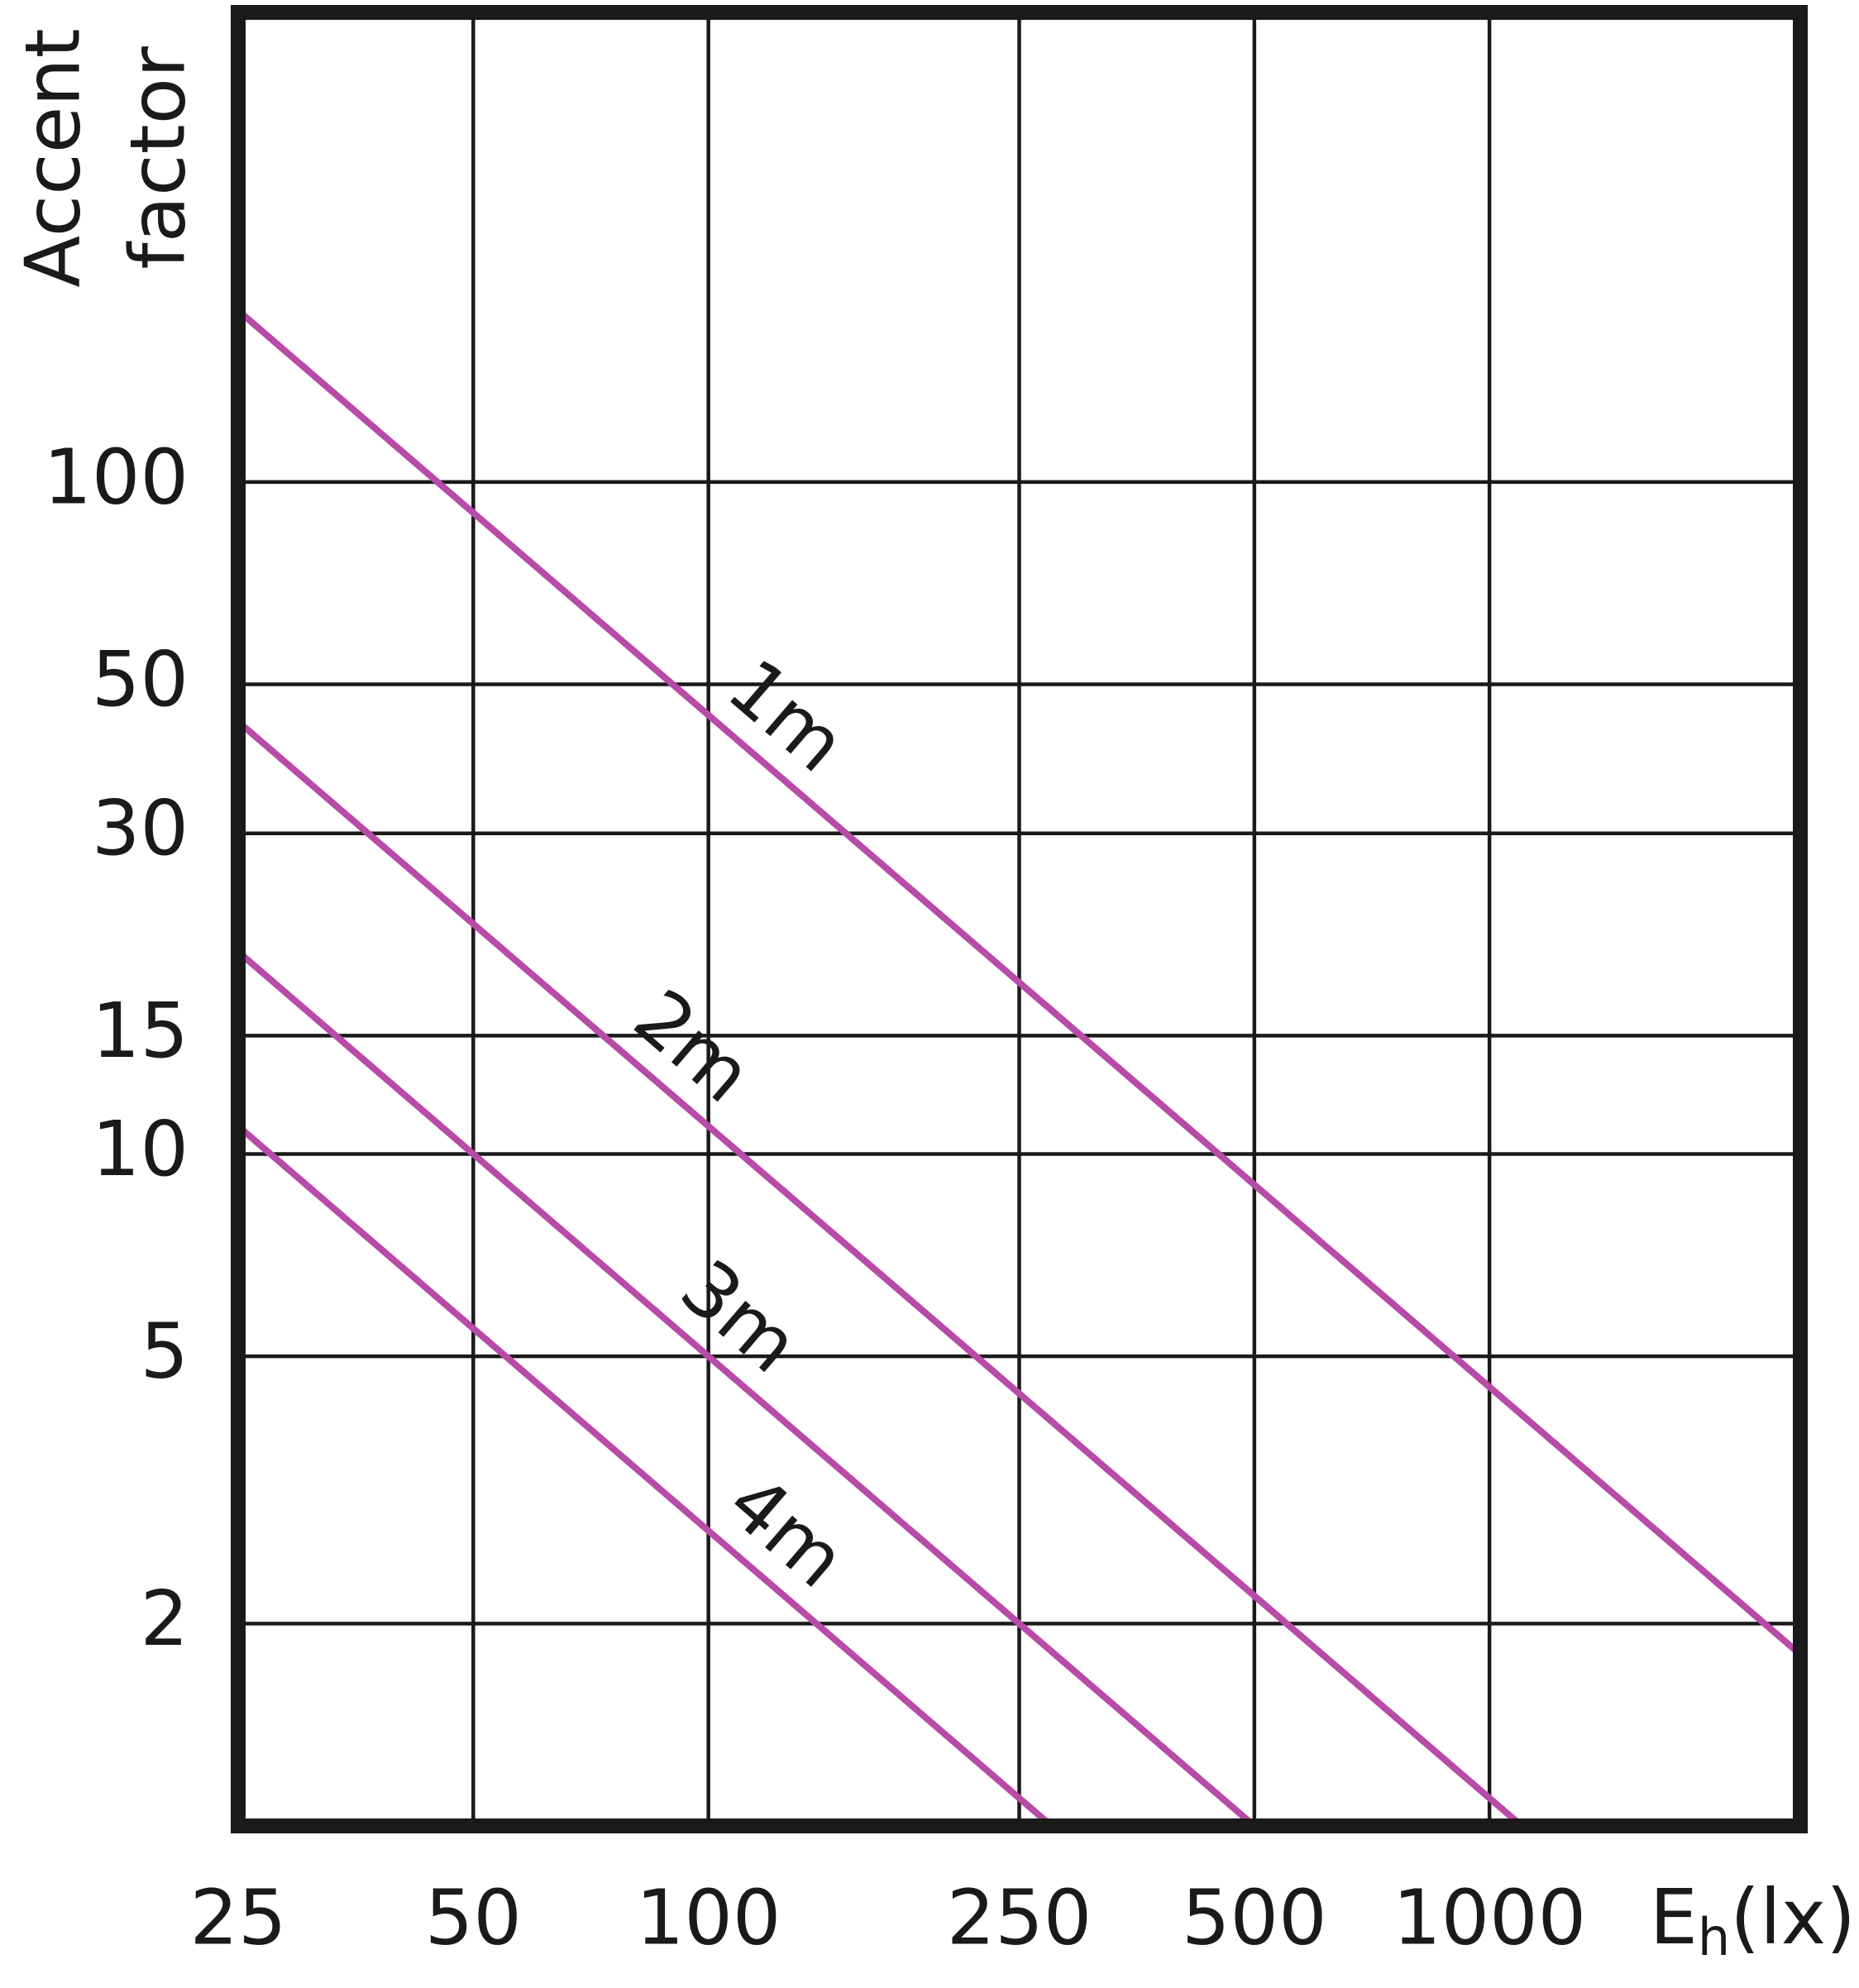 The image size is (1859, 1988). What do you see at coordinates (1254, 1918) in the screenshot?
I see `x-tick-label: 500` at bounding box center [1254, 1918].